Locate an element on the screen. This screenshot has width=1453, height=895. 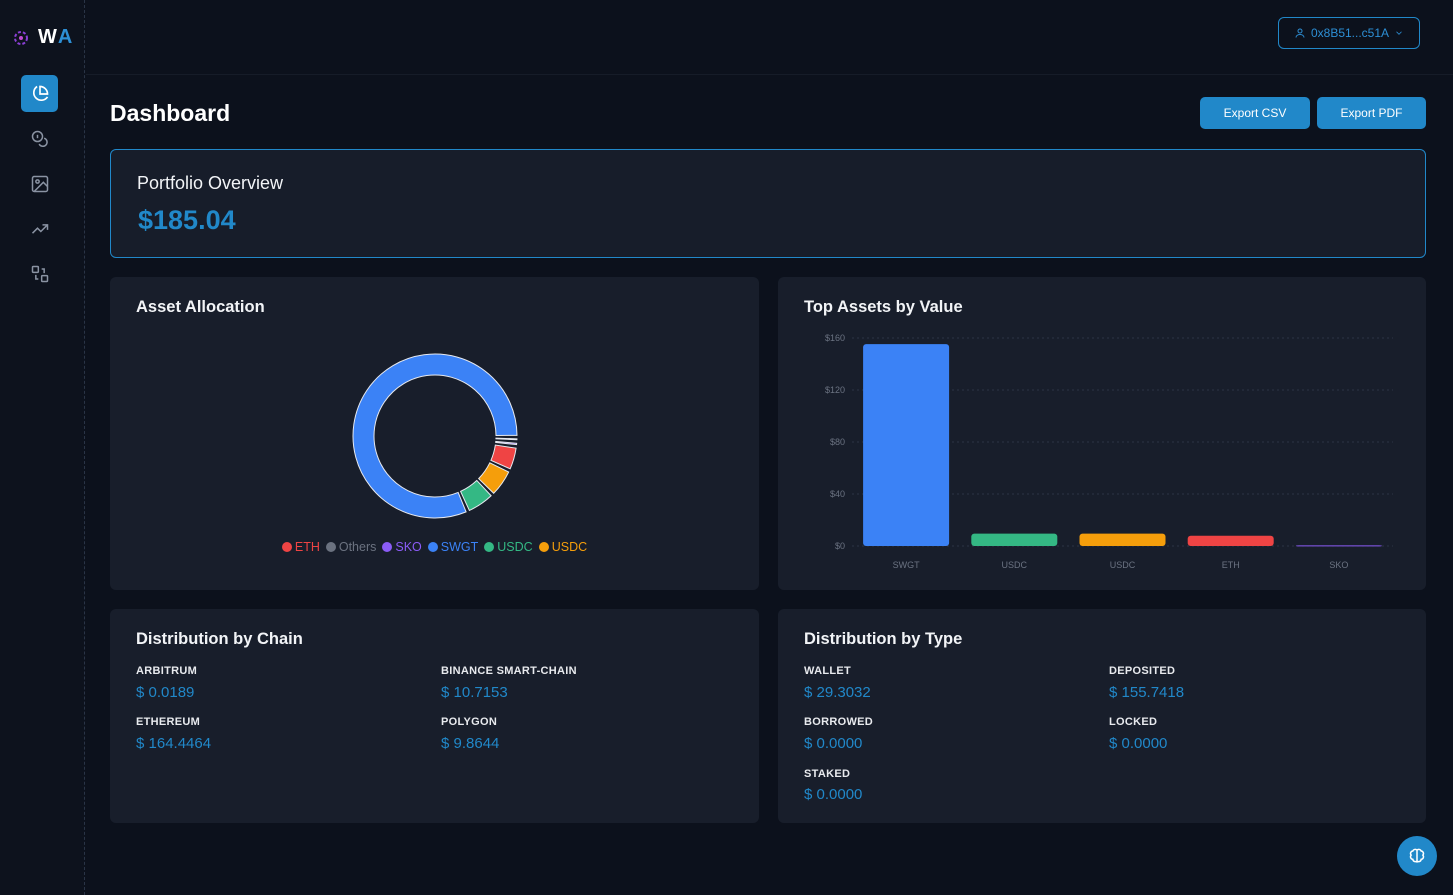
chain-label: POLYGON is located at coordinates (469, 722).